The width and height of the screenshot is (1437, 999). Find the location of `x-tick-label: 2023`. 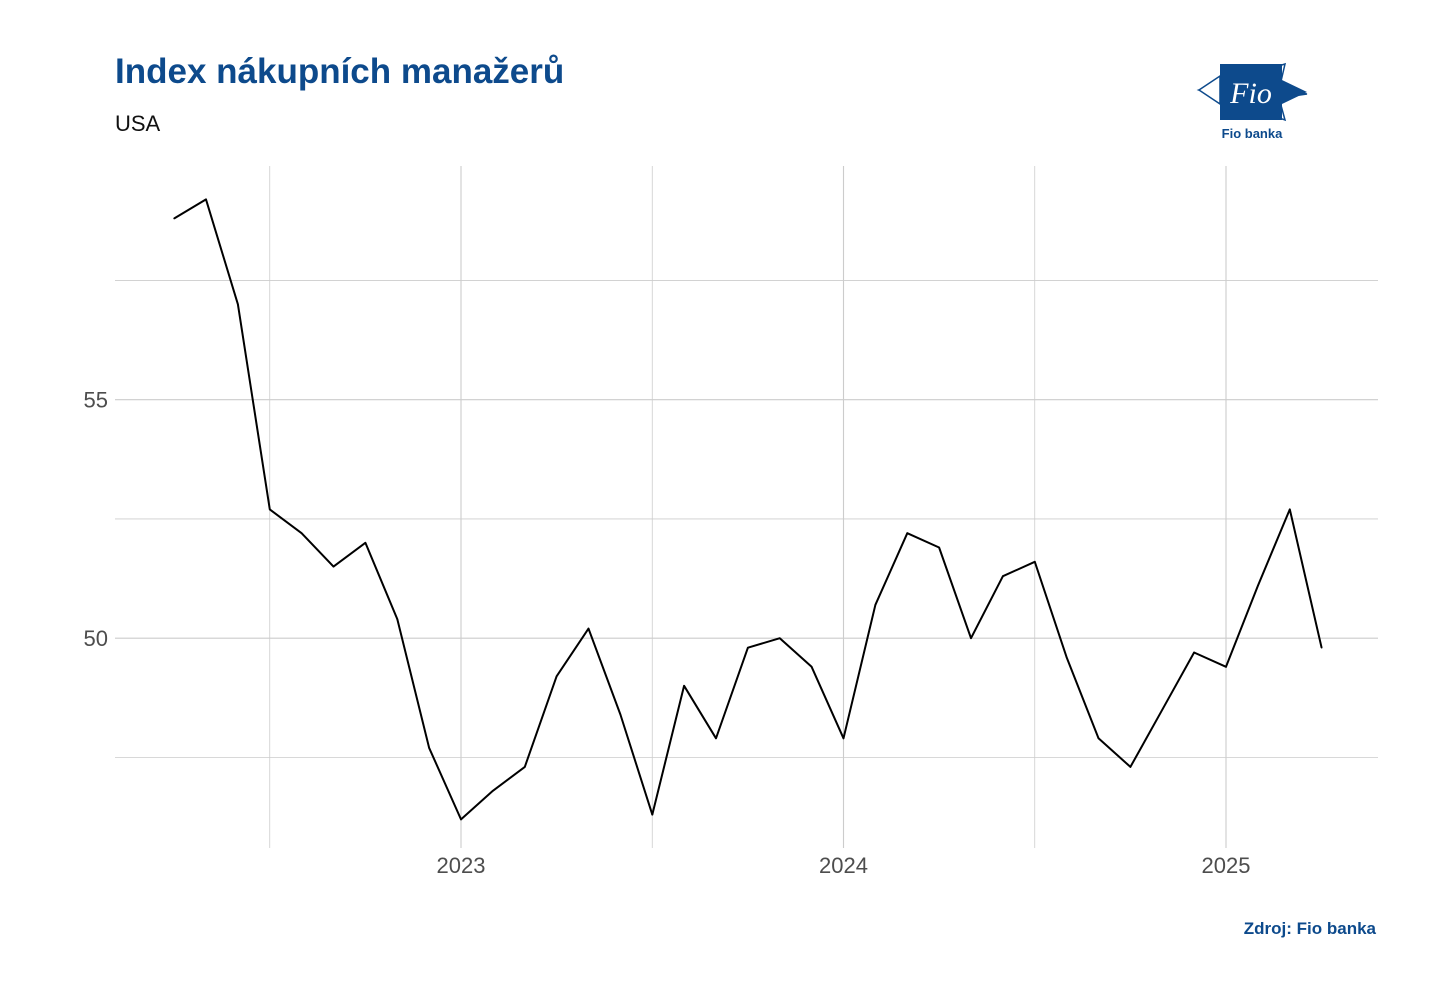

x-tick-label: 2023 is located at coordinates (461, 865).